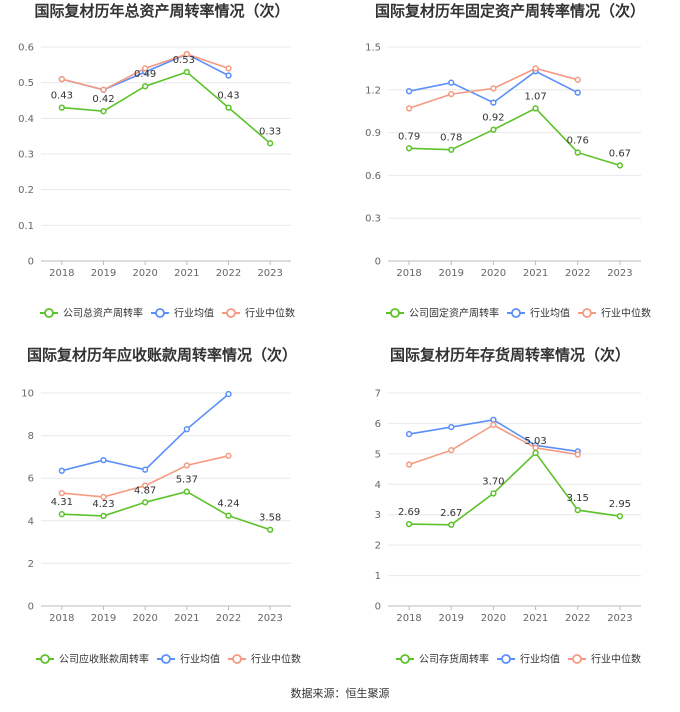 Image resolution: width=680 pixels, height=712 pixels. I want to click on data-label: 2.67, so click(451, 513).